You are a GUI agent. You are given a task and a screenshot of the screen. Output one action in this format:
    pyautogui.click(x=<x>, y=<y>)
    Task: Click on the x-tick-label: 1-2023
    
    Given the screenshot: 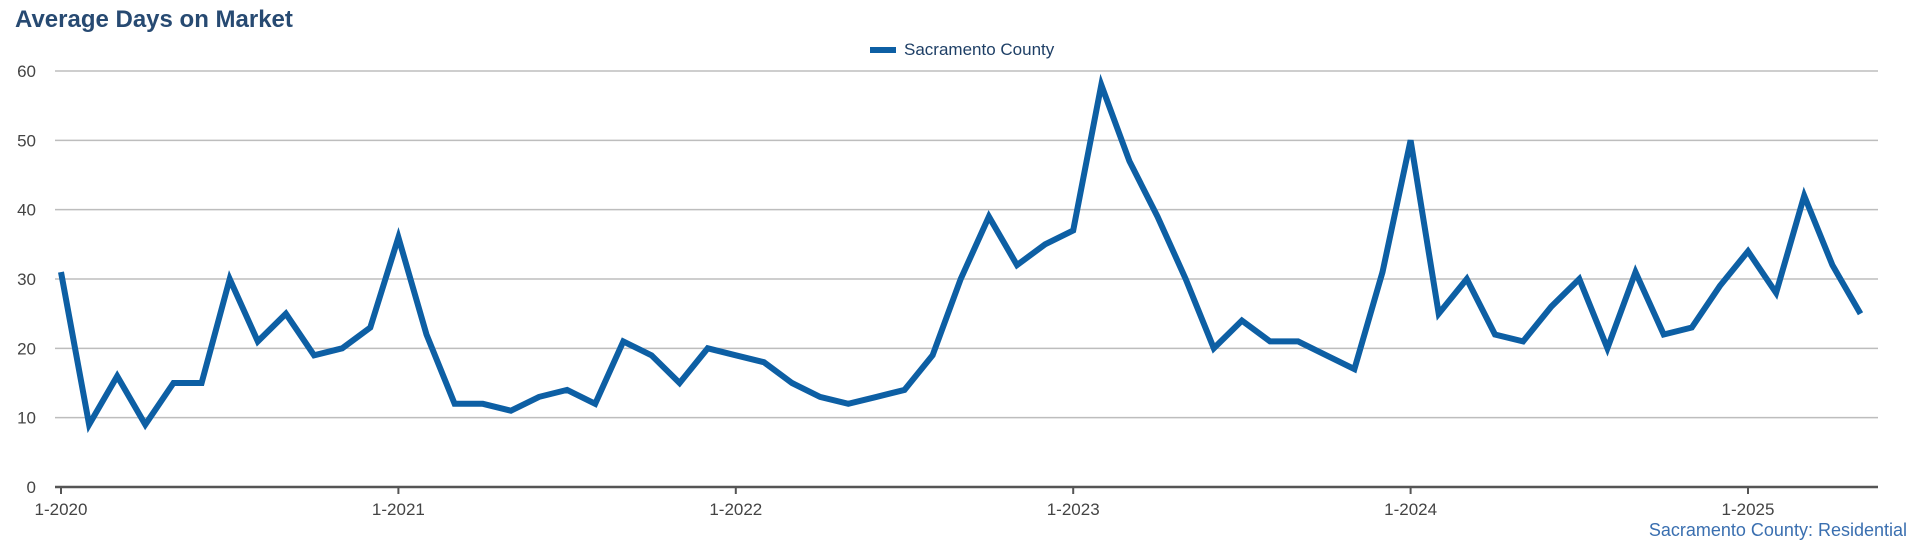 What is the action you would take?
    pyautogui.click(x=1073, y=509)
    